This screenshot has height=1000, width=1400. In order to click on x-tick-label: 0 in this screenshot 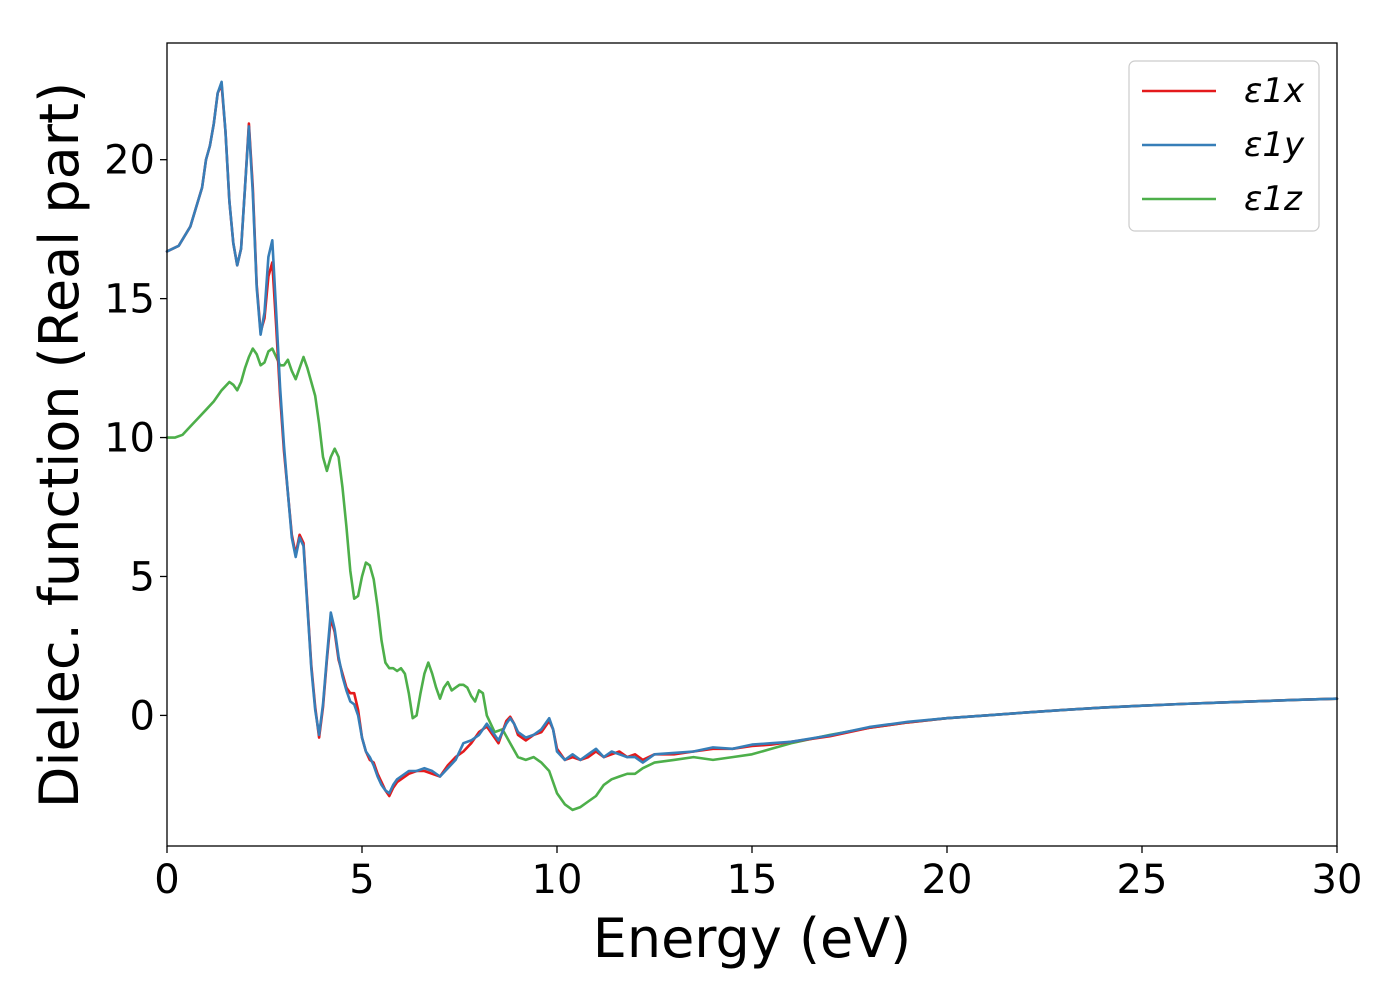, I will do `click(166, 880)`.